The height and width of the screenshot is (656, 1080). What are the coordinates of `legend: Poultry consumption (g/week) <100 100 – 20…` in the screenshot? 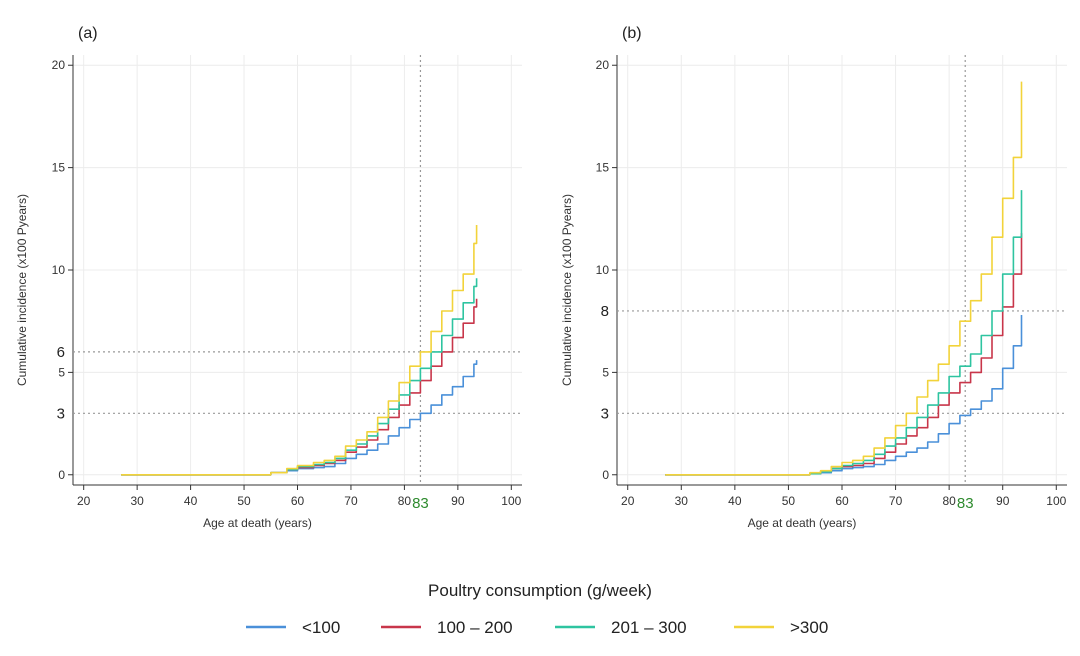 It's located at (537, 609).